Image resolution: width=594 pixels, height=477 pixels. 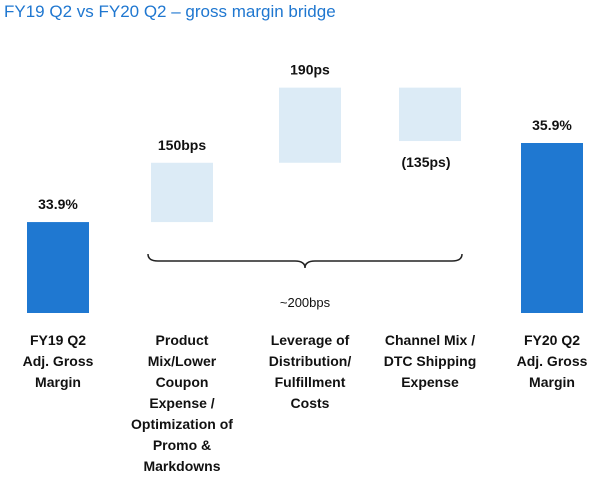 What do you see at coordinates (310, 403) in the screenshot?
I see `category-label-line: Costs` at bounding box center [310, 403].